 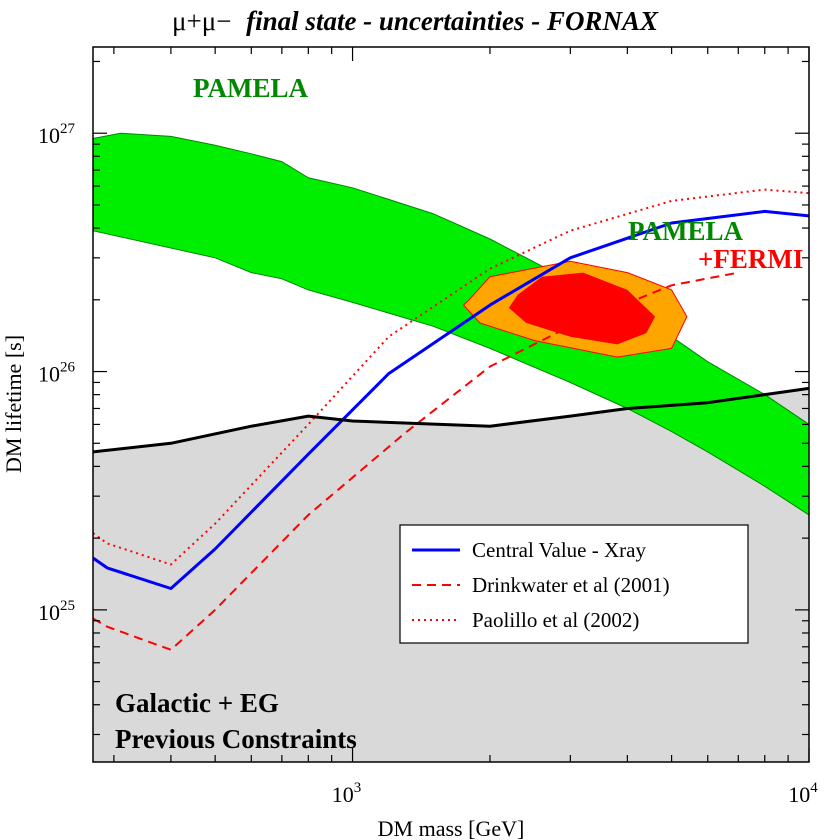 What do you see at coordinates (750, 259) in the screenshot?
I see `pamela-fermi-label-2: +FERMI` at bounding box center [750, 259].